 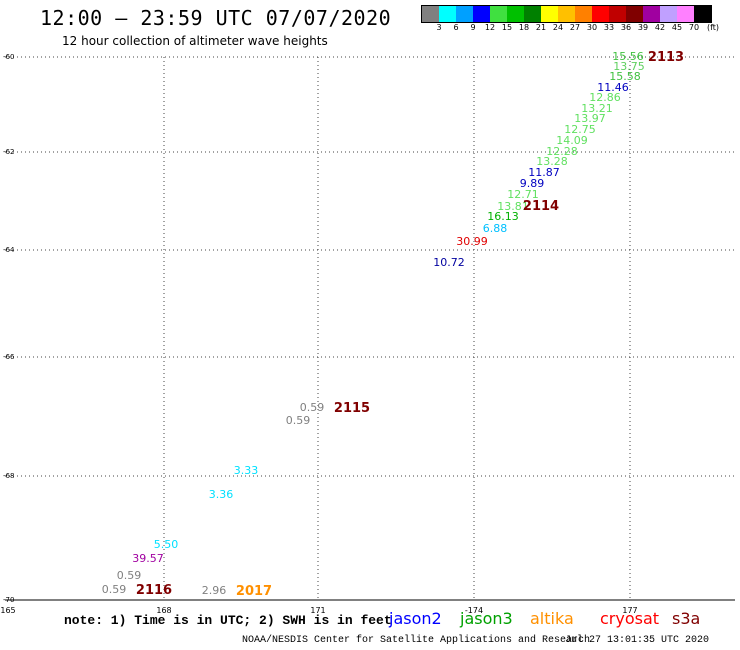 What do you see at coordinates (486, 618) in the screenshot?
I see `satellite-jason3: jason3` at bounding box center [486, 618].